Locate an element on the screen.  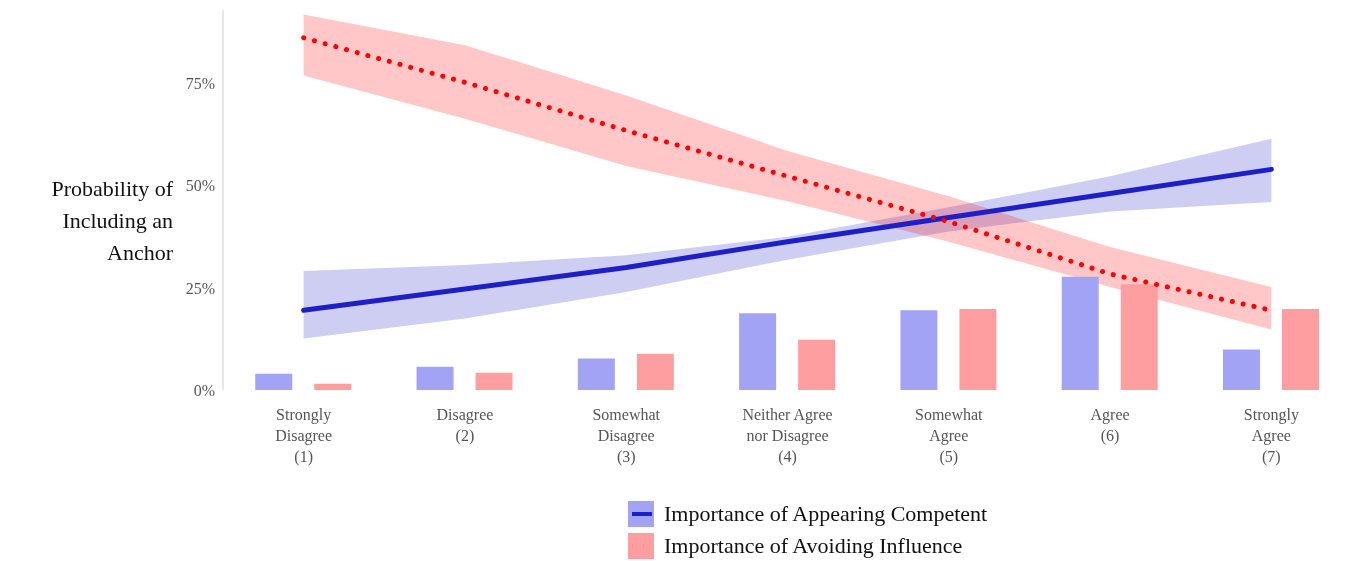
x-tick-label: Strongly Agree (7) is located at coordinates (1271, 436).